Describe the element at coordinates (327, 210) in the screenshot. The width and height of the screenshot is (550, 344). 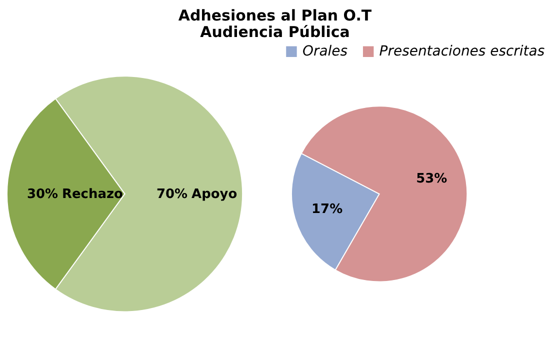
I see `data-label: 17%` at that location.